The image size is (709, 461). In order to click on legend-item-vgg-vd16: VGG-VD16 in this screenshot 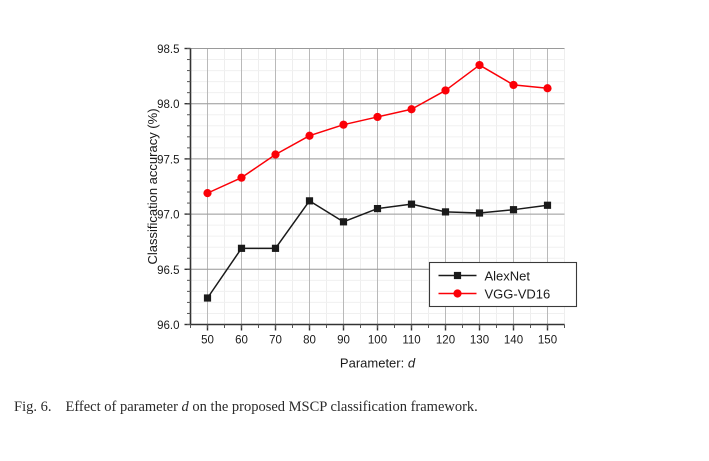, I will do `click(494, 294)`.